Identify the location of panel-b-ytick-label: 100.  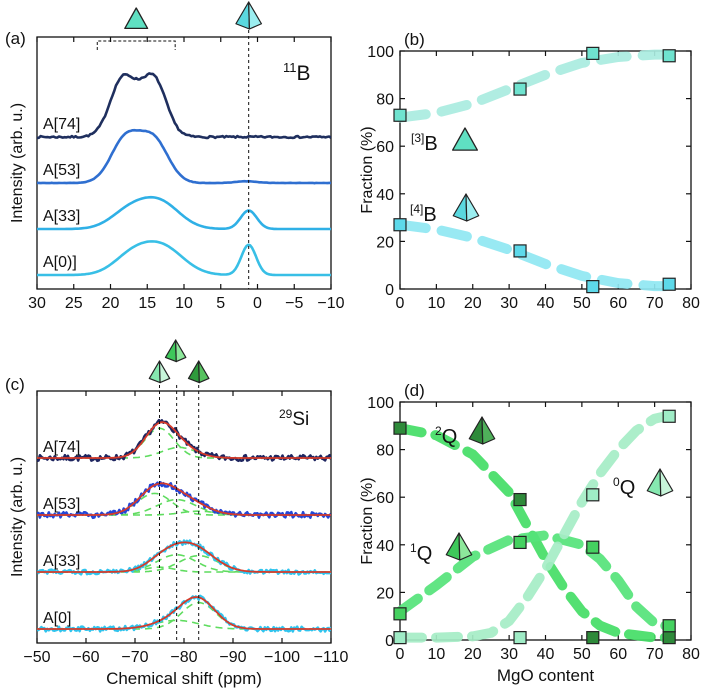
(380, 52).